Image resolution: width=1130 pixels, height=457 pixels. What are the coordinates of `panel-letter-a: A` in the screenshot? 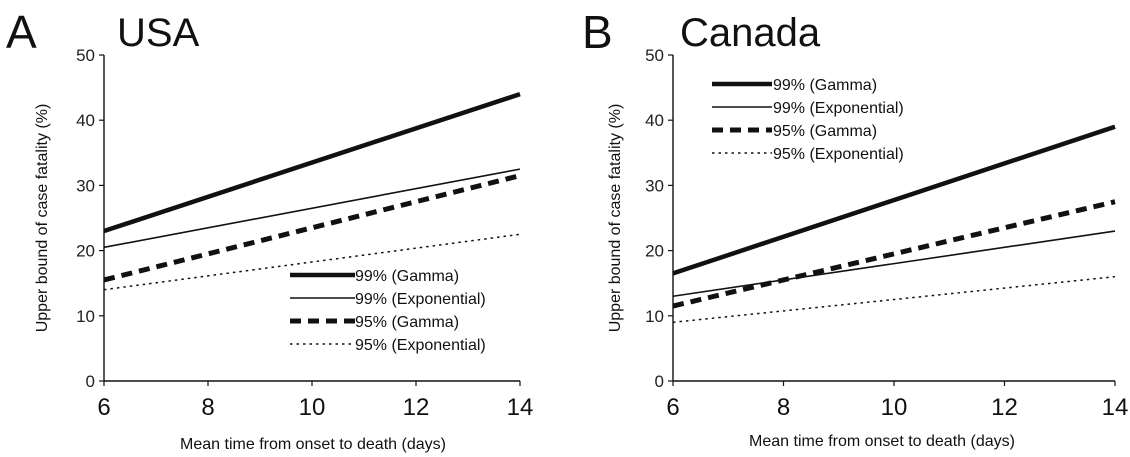 It's located at (21, 32).